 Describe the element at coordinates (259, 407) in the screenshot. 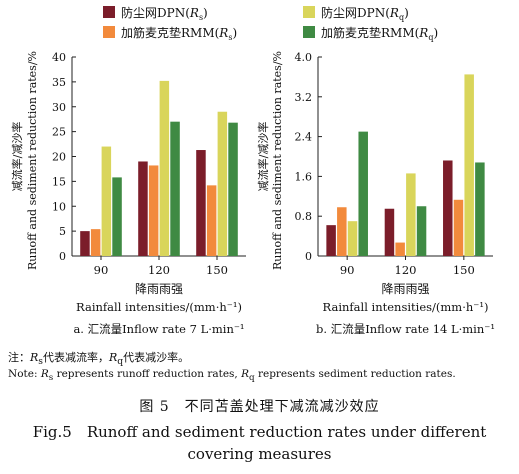

I see `figure-title-cn: 图 5 不同苫盖处理下减流减沙效应` at that location.